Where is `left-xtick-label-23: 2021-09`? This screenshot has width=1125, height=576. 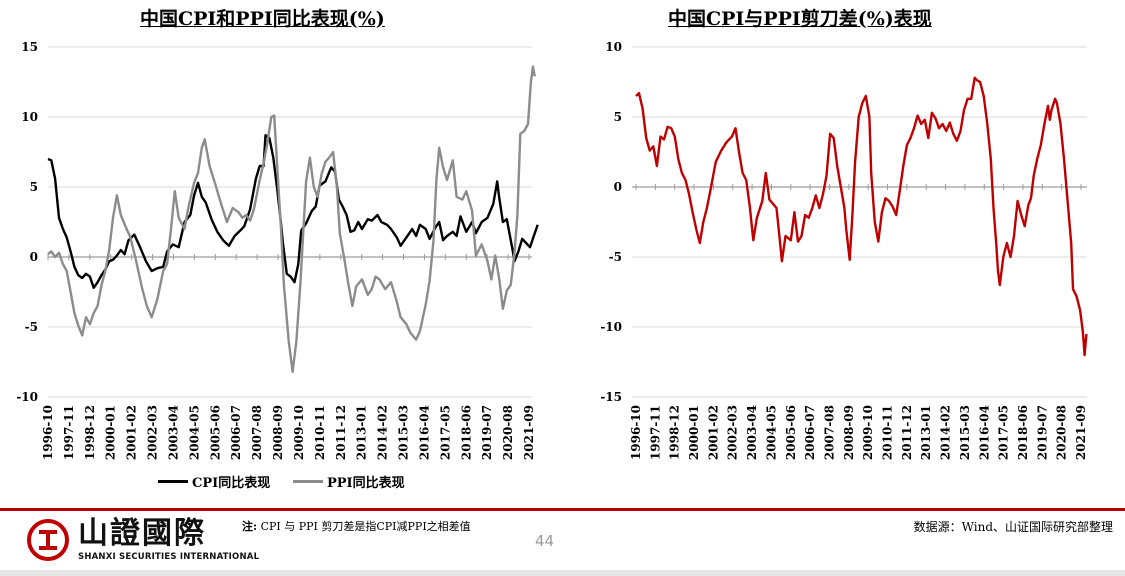
left-xtick-label-23: 2021-09 is located at coordinates (529, 432).